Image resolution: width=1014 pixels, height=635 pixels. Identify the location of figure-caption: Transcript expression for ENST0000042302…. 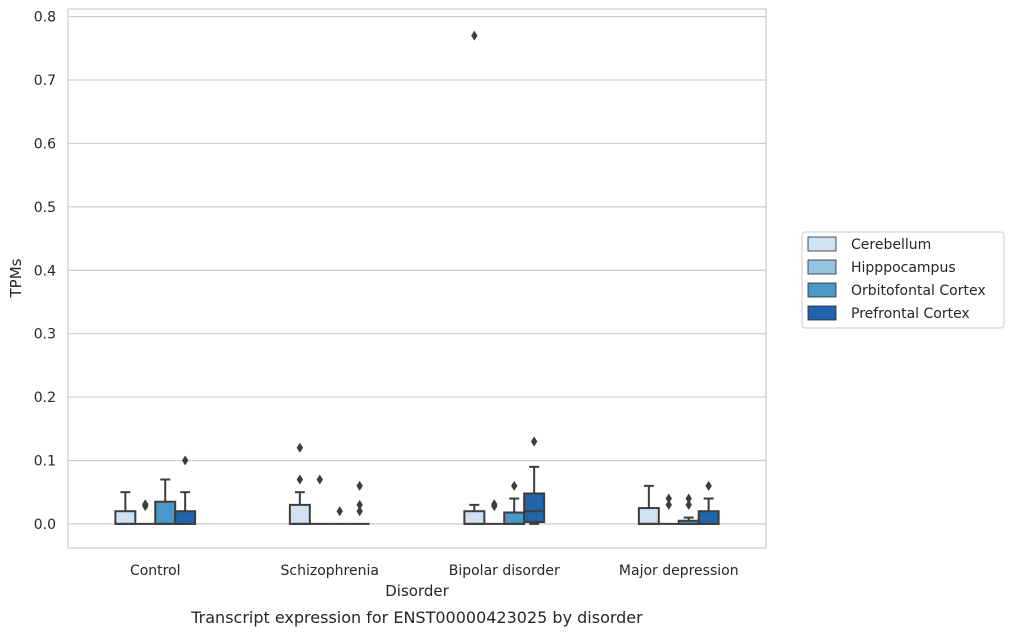
(416, 617).